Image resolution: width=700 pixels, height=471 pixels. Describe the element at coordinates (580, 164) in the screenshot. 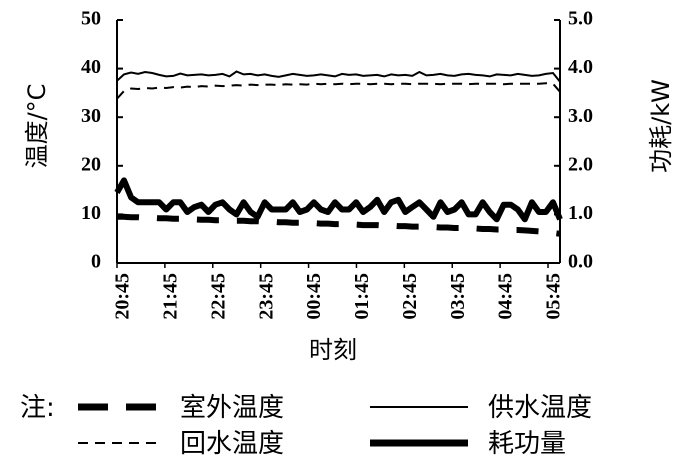

I see `y-tick-label-right: 2.0` at that location.